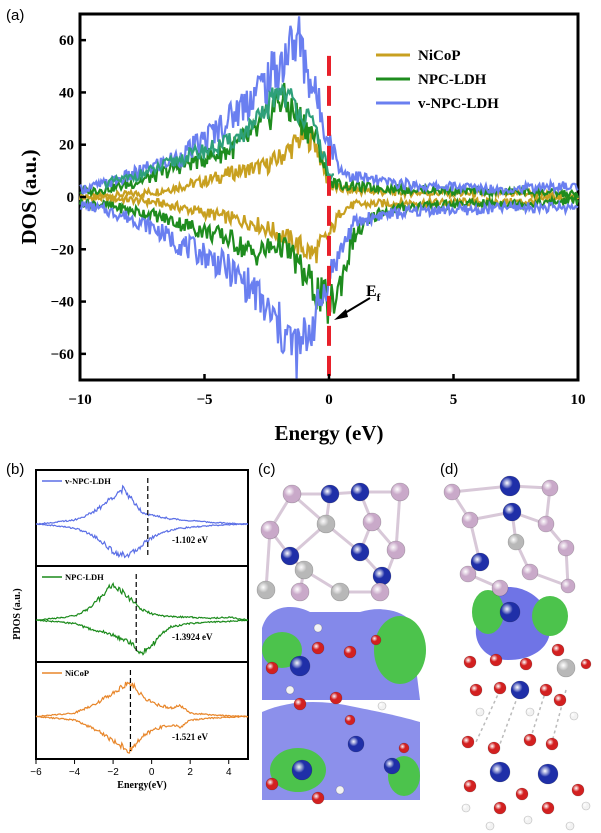  I want to click on pdos-legend-label: v-NPC-LDH, so click(88, 481).